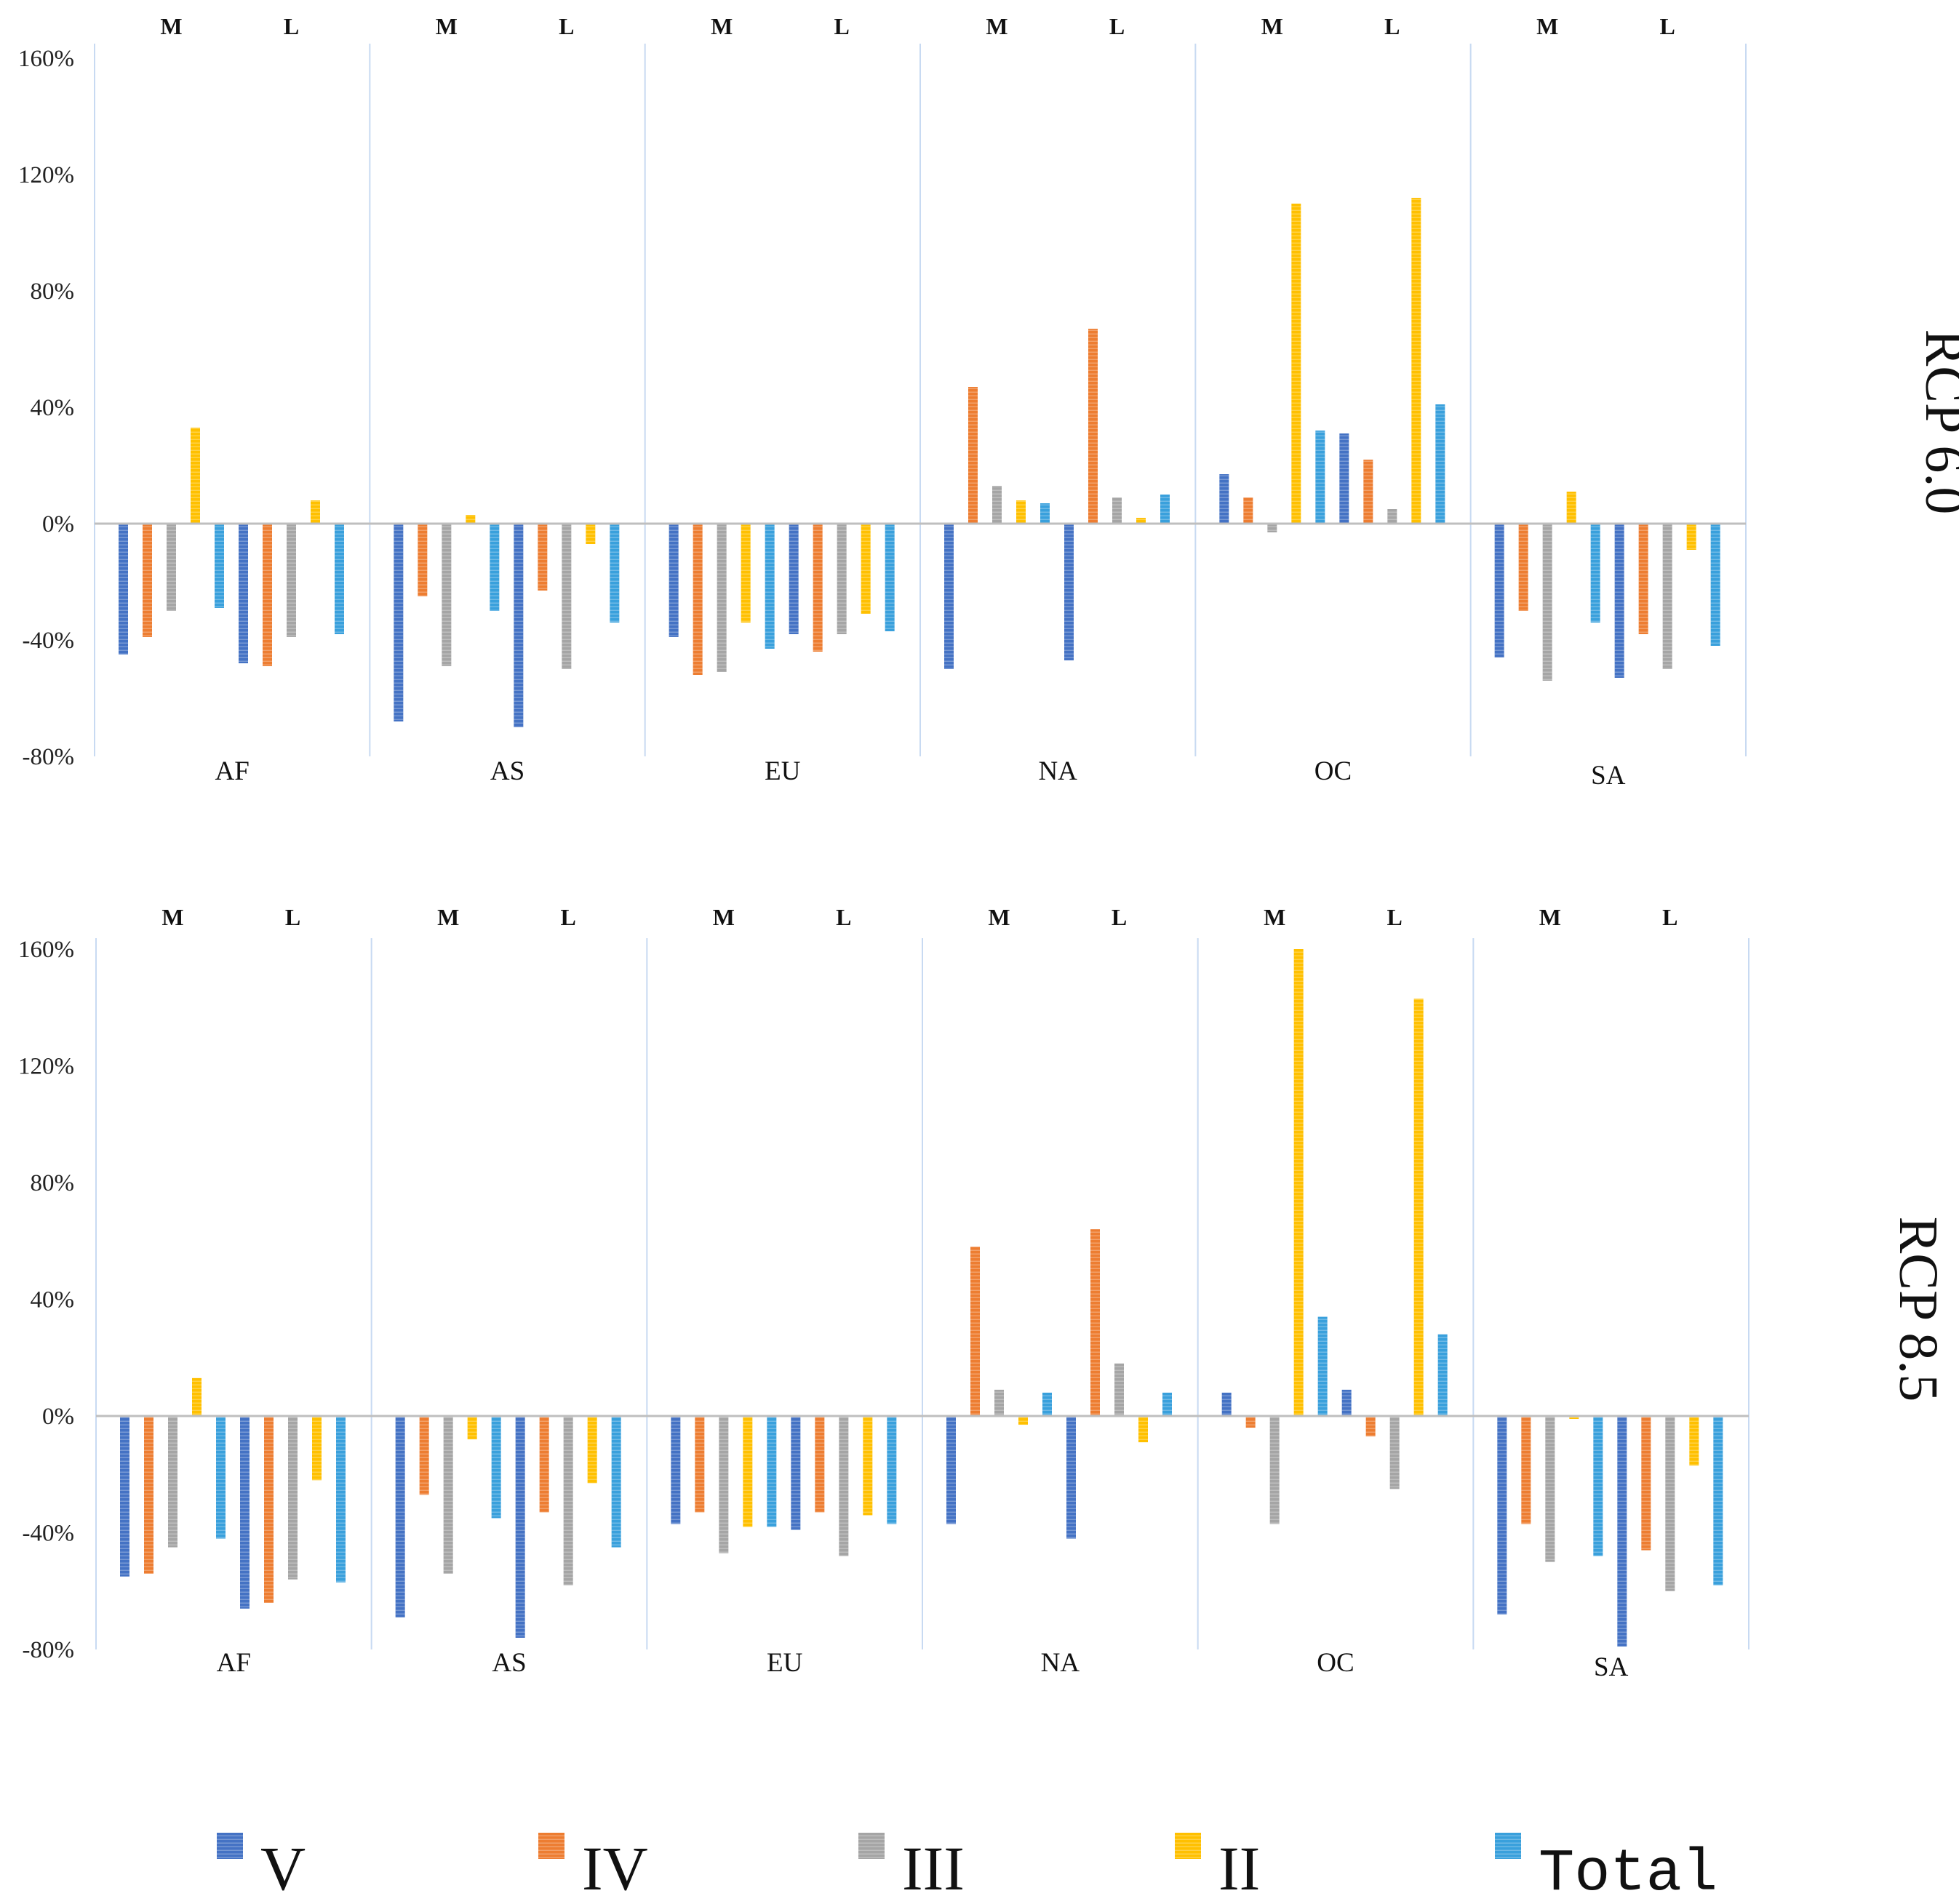  What do you see at coordinates (785, 1663) in the screenshot?
I see `region-label-eu: EU` at bounding box center [785, 1663].